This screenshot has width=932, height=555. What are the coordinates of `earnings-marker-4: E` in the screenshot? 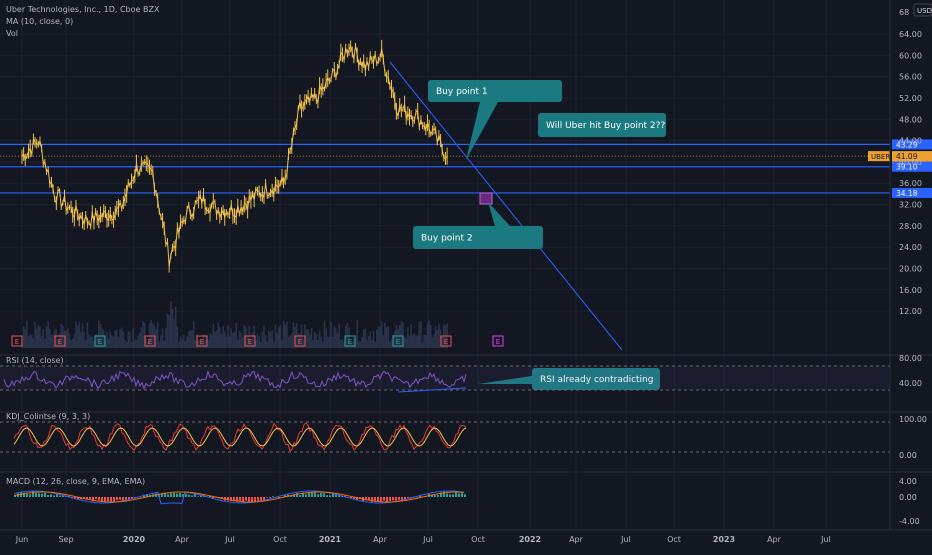 It's located at (202, 342).